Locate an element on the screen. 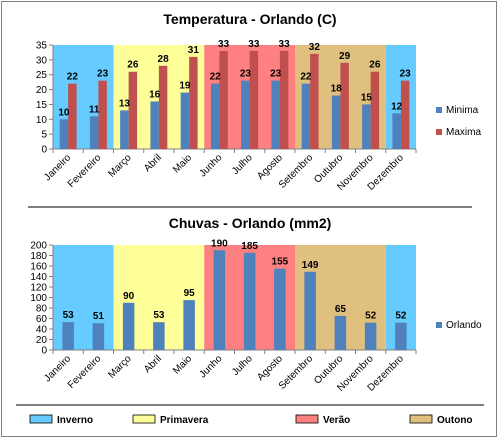 The image size is (500, 440). c2-ytick-label: 40 is located at coordinates (42, 330).